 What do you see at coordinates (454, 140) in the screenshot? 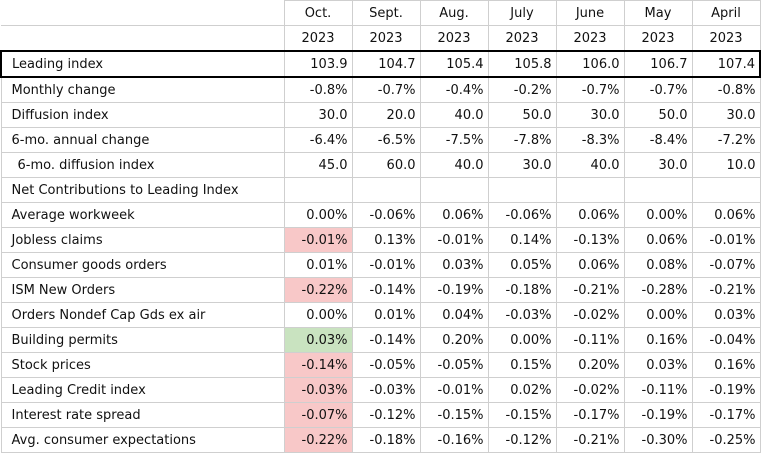
I see `cell: -7.5%` at bounding box center [454, 140].